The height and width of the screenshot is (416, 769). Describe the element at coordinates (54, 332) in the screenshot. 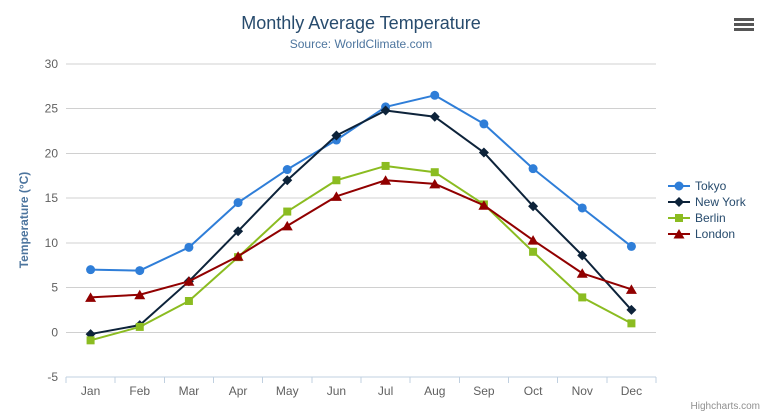

I see `y-tick-label: 0` at that location.